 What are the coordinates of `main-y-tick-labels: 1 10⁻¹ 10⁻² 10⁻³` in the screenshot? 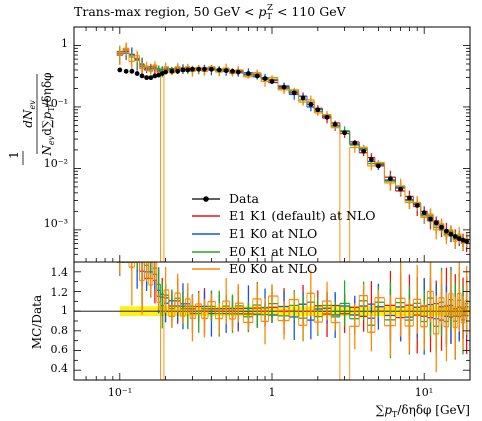 It's located at (56, 133).